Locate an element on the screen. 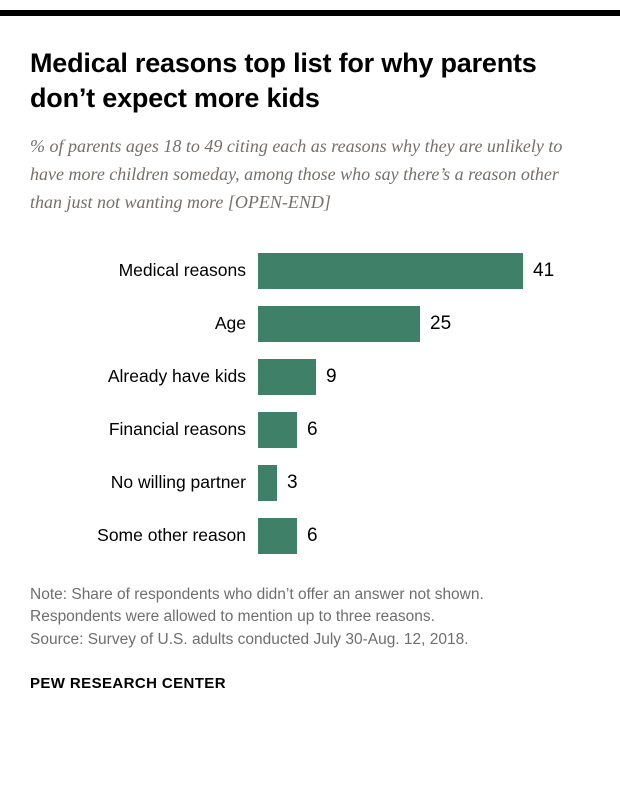 This screenshot has height=810, width=620. bar-value-label: 25 is located at coordinates (441, 323).